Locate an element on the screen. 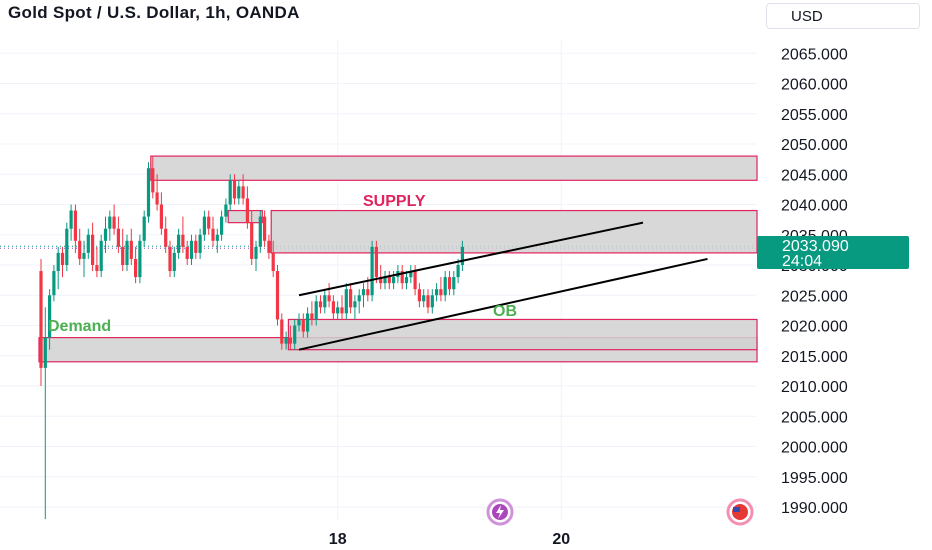 The image size is (932, 550). currency-selector: USD is located at coordinates (843, 16).